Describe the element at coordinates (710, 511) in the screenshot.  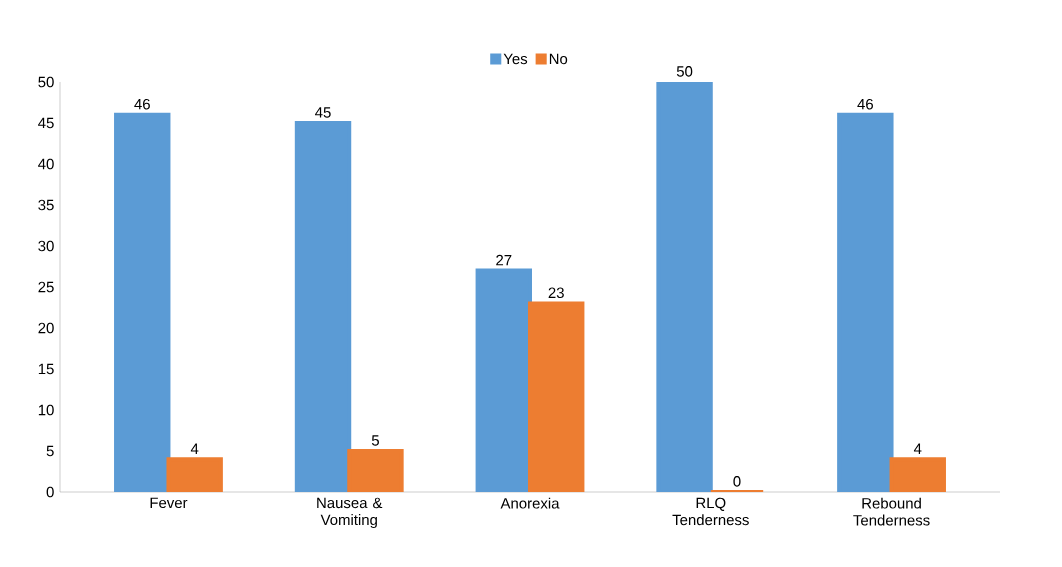
I see `x-tick-label: RLQ Tenderness` at that location.